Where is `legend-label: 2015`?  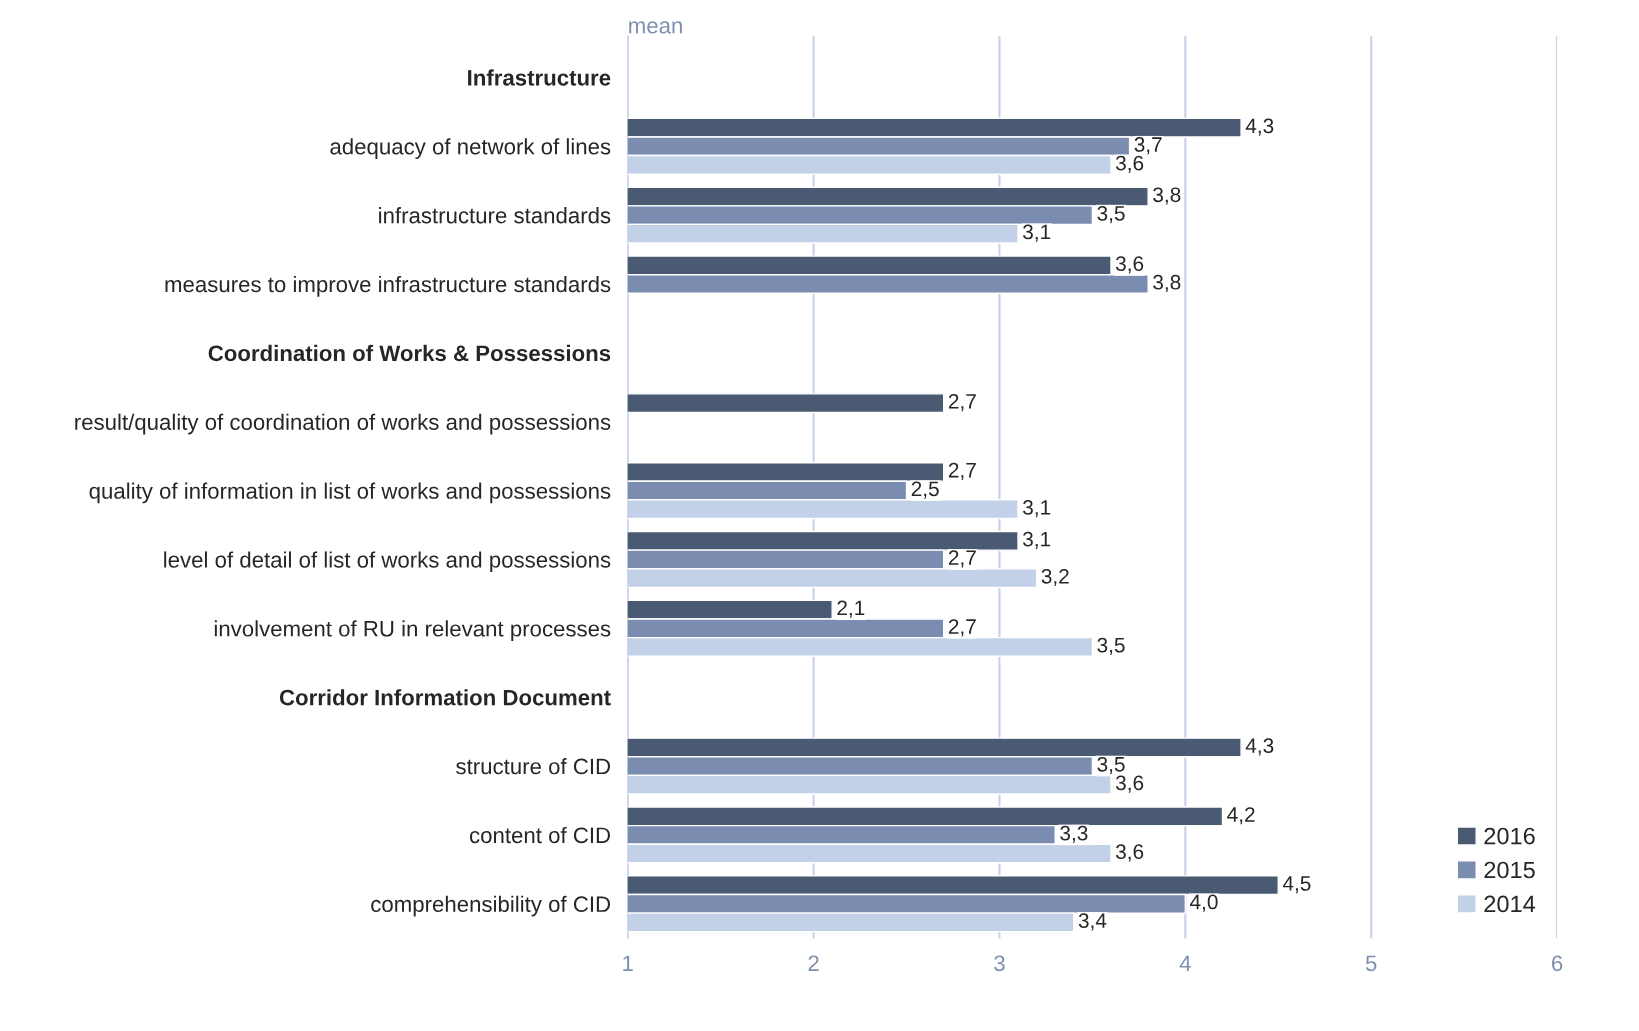
legend-label: 2015 is located at coordinates (1509, 870).